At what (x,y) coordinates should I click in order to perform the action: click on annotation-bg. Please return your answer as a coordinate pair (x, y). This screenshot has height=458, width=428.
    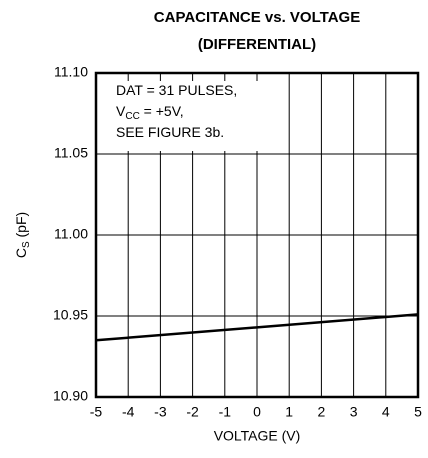
    Looking at the image, I should click on (184, 116).